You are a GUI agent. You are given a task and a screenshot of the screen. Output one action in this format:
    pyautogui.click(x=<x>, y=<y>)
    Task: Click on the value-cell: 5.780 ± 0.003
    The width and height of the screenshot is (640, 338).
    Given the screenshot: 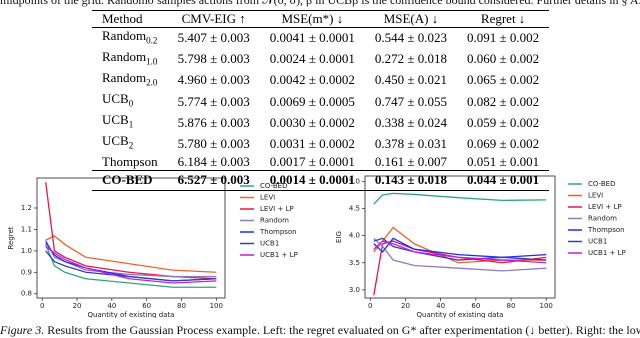 What is the action you would take?
    pyautogui.click(x=213, y=143)
    